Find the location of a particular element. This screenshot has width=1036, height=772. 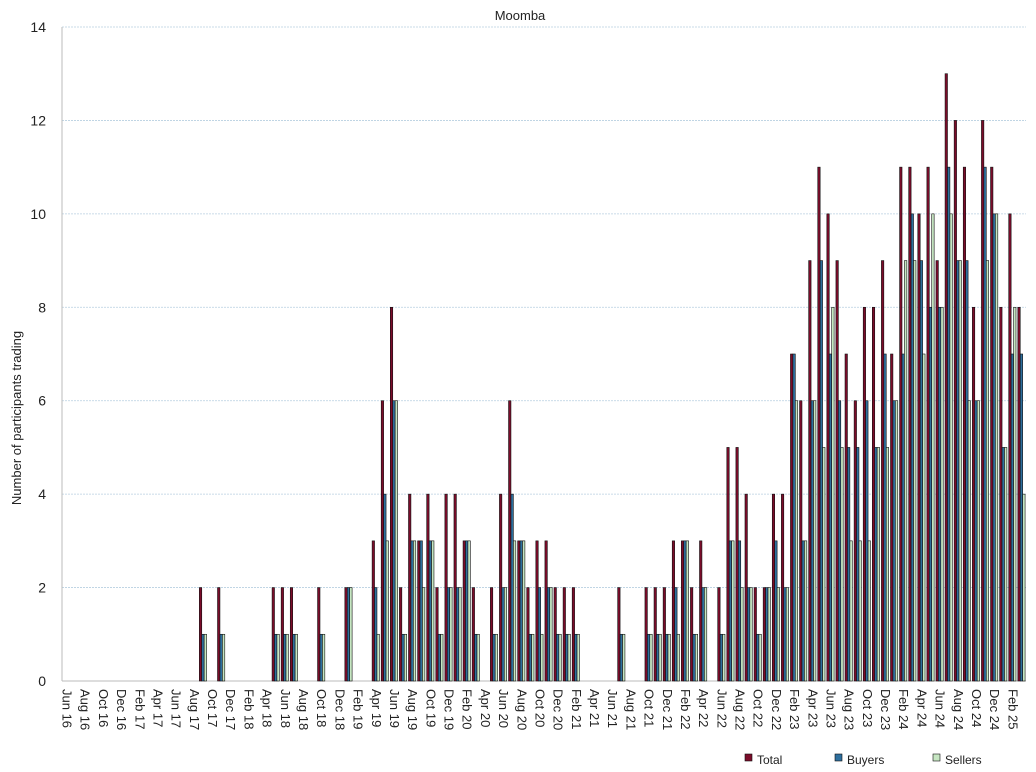

legend-label: Sellers is located at coordinates (963, 760).